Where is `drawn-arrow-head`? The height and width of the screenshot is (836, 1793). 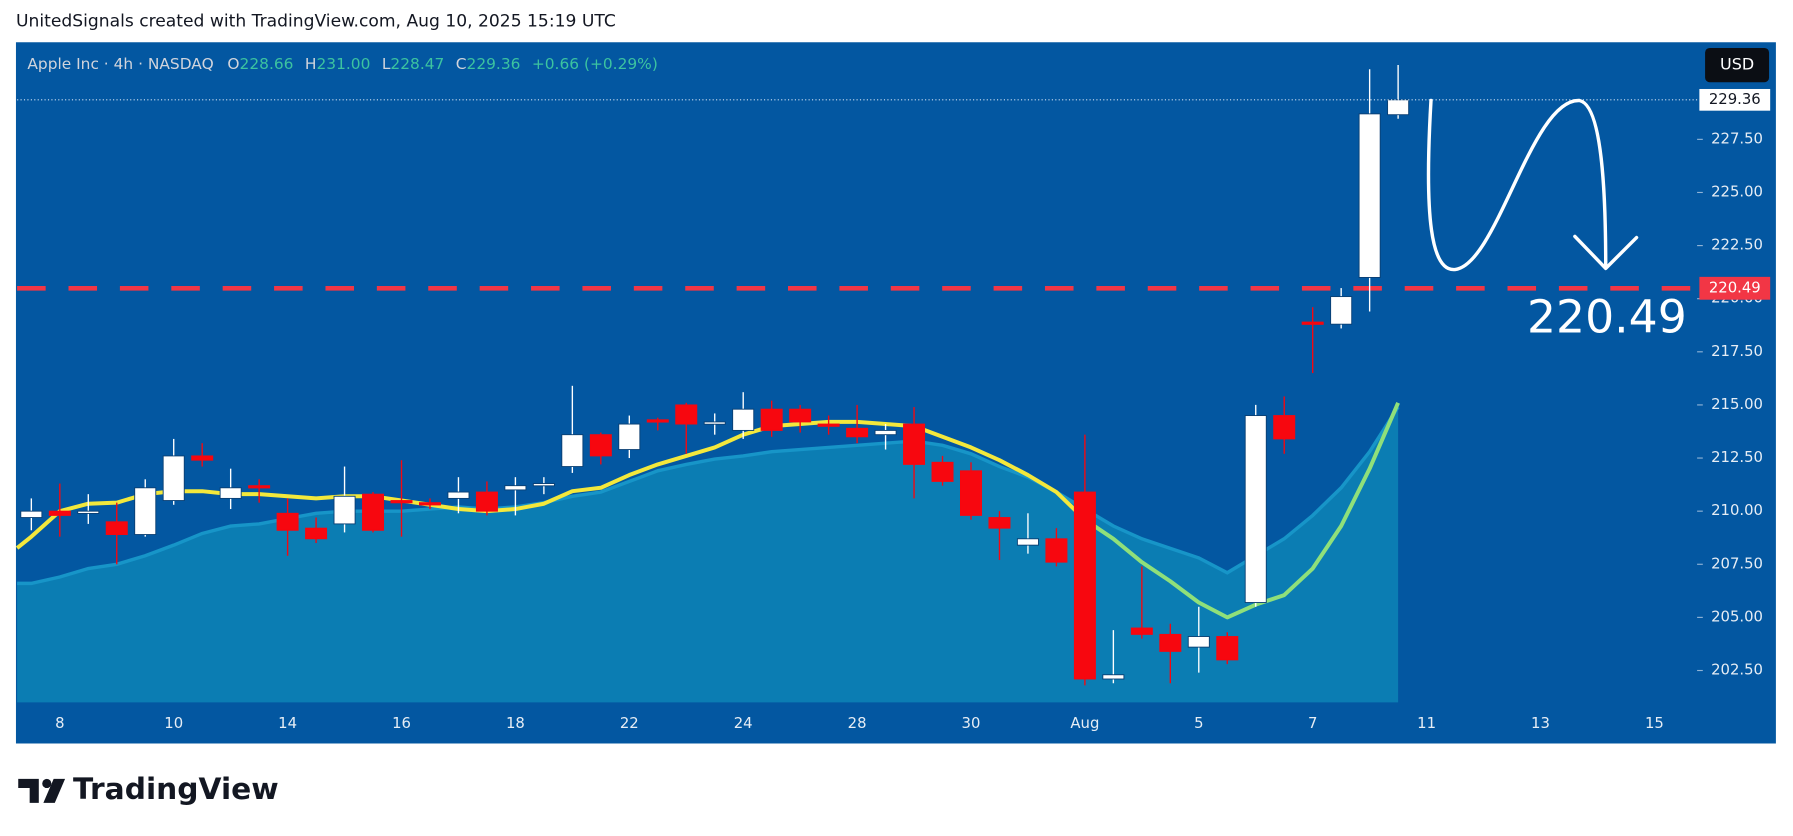 drawn-arrow-head is located at coordinates (1606, 252).